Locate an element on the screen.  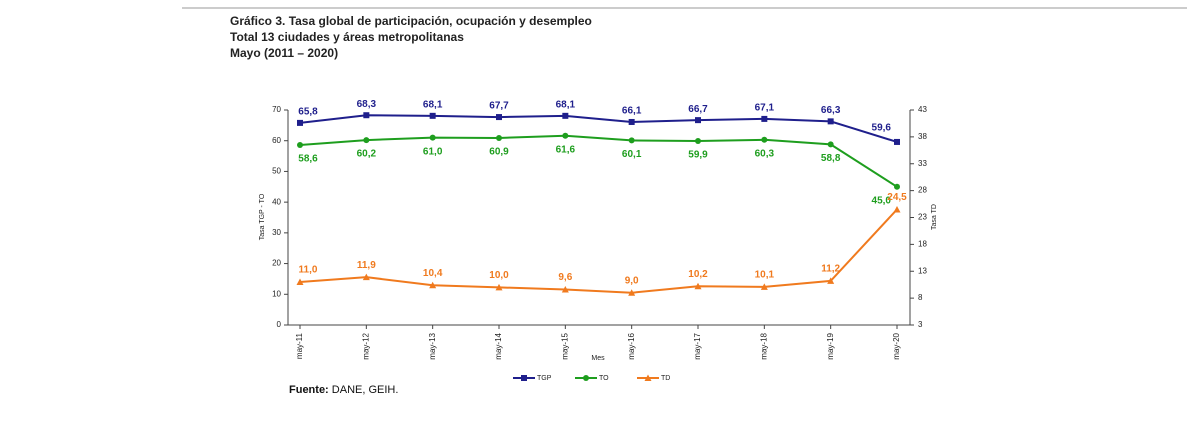
data-label: 67,7 is located at coordinates (499, 106).